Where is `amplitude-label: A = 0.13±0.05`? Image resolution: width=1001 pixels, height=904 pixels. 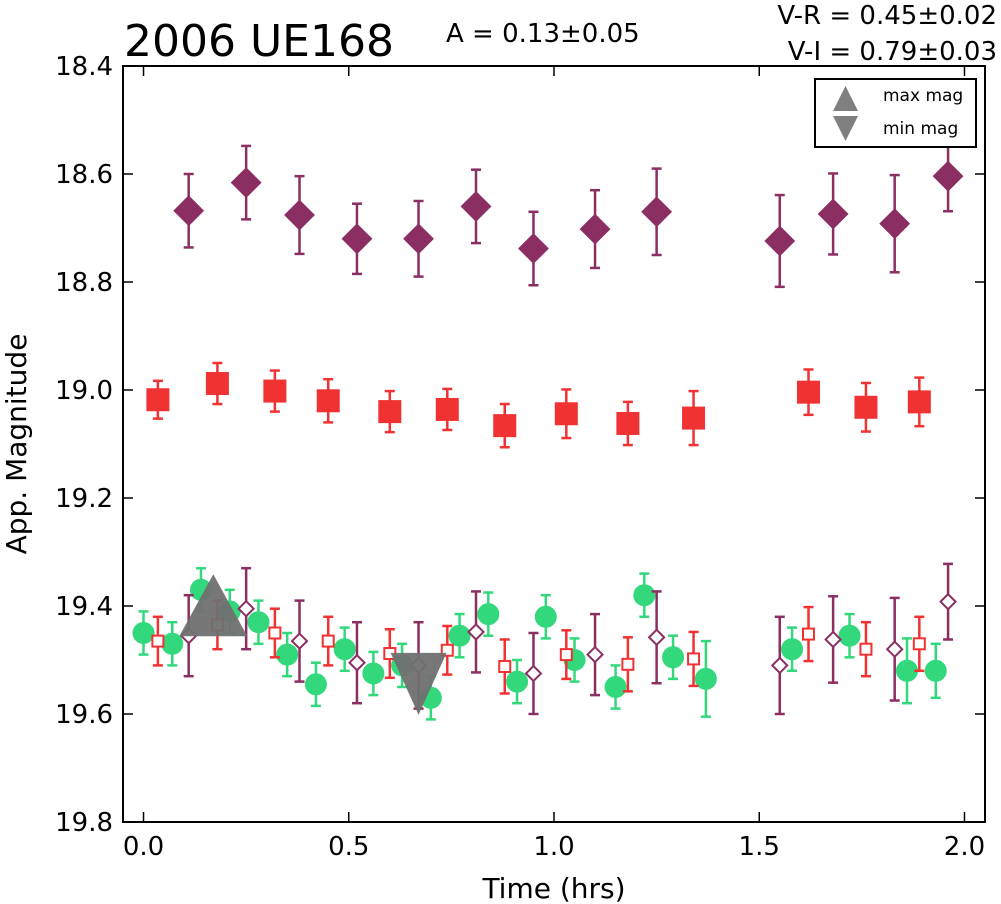
amplitude-label: A = 0.13±0.05 is located at coordinates (543, 34).